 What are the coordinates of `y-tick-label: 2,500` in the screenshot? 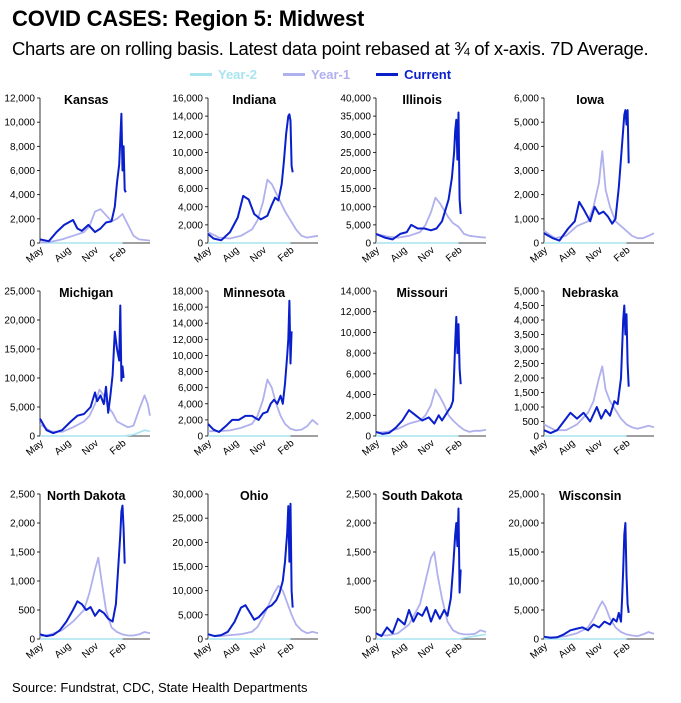 It's located at (358, 495).